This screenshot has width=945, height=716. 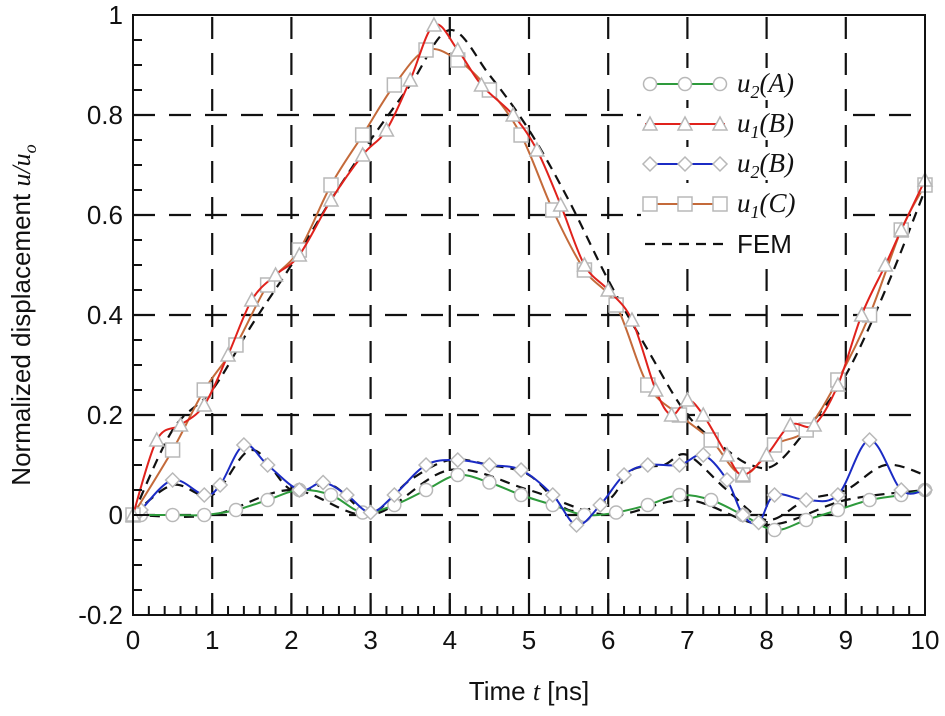 I want to click on legend-entry: u2(A), so click(x=741, y=85).